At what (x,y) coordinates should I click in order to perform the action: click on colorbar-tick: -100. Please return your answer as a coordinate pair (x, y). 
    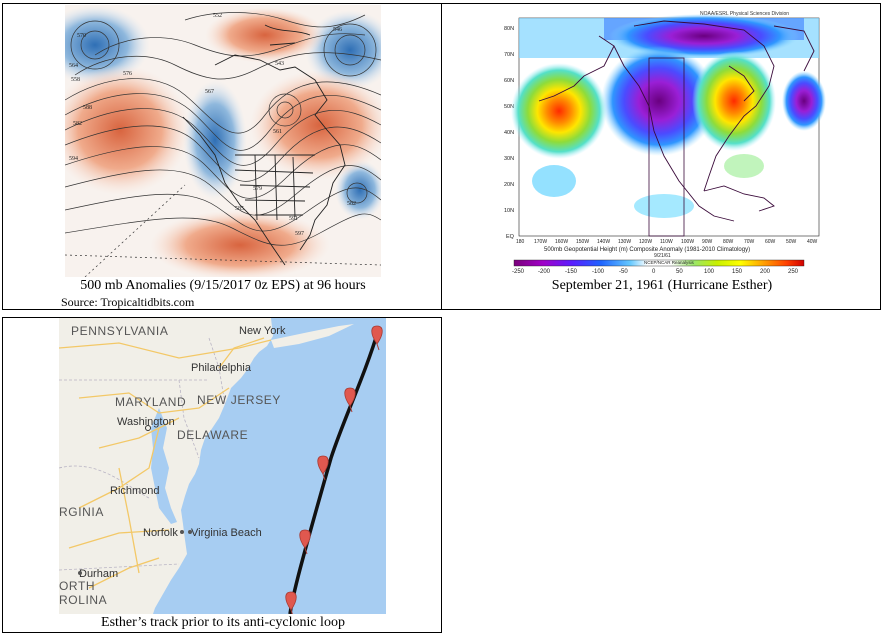
    Looking at the image, I should click on (598, 272).